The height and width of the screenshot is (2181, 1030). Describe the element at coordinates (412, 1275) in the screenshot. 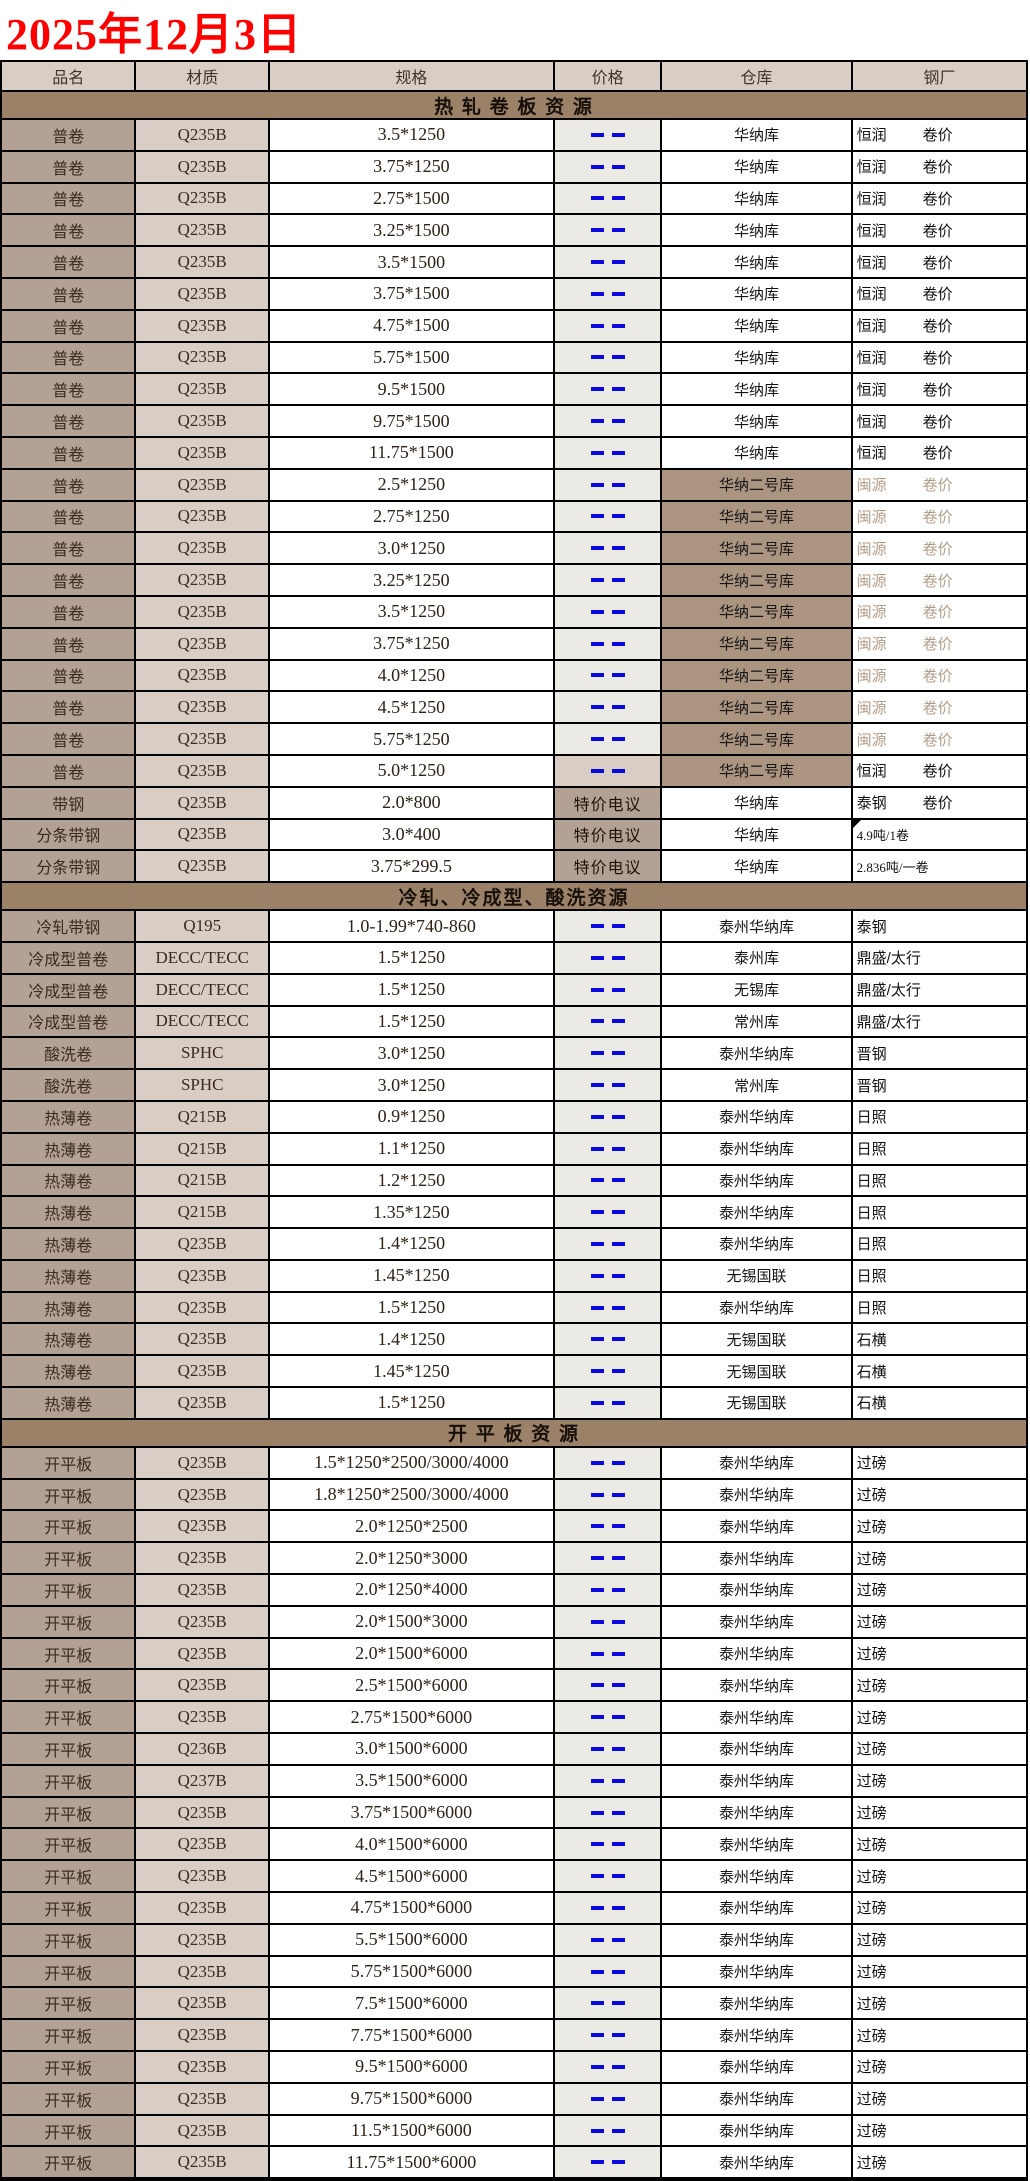

I see `spec-cell: 1.45*1250` at that location.